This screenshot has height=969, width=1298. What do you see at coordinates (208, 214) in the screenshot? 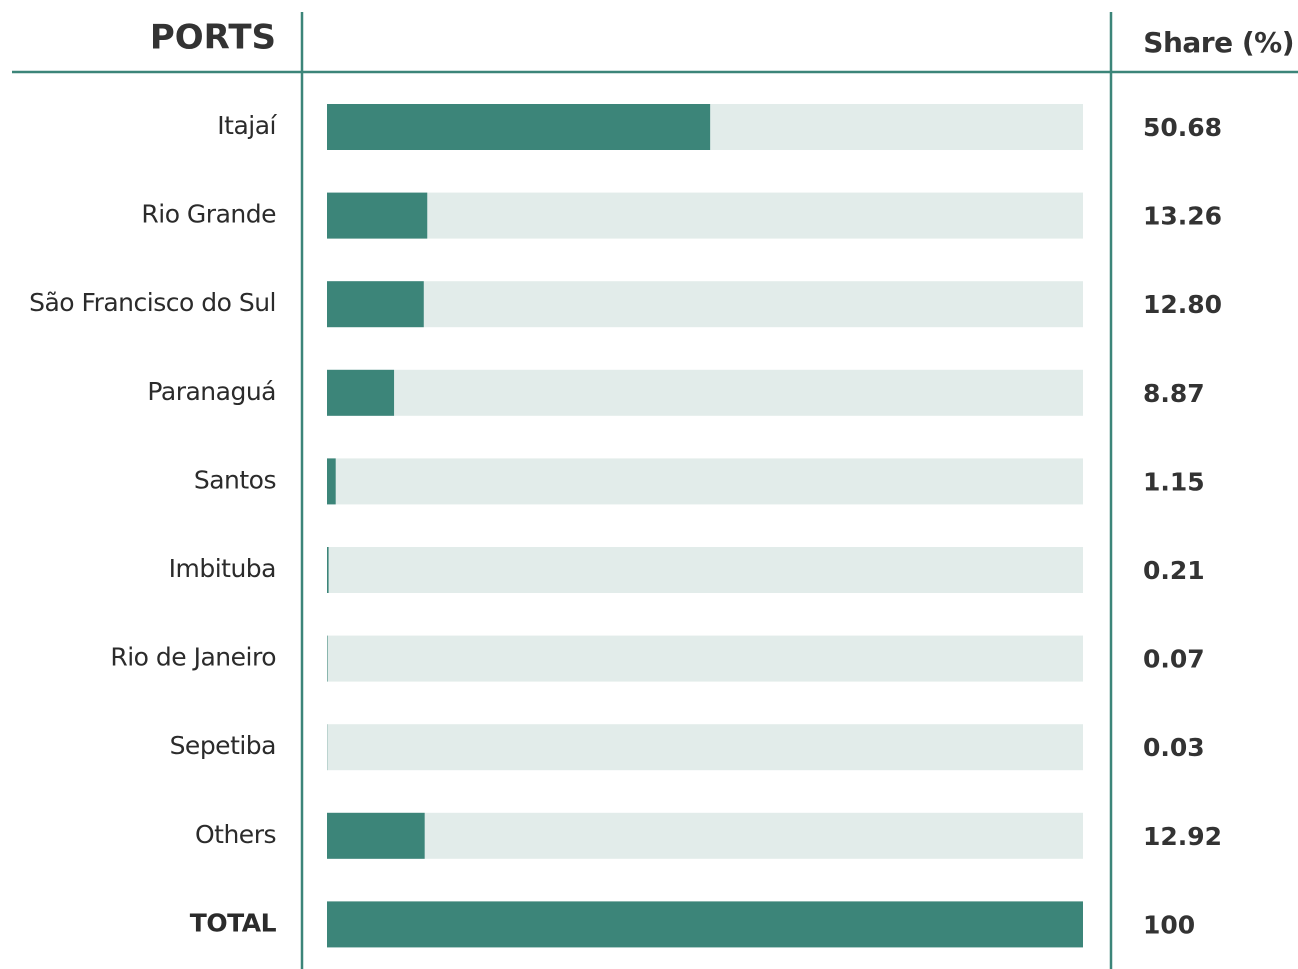
I see `category-label: Rio Grande` at bounding box center [208, 214].